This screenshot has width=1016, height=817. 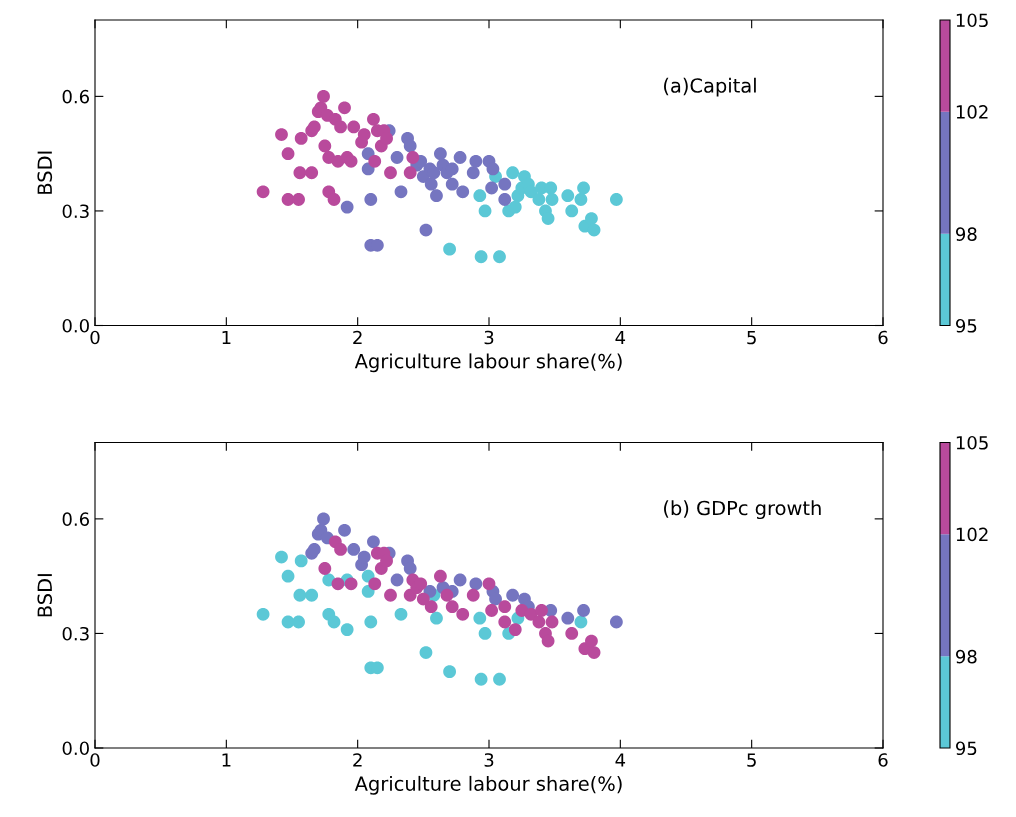 What do you see at coordinates (95, 760) in the screenshot?
I see `x-tick-label: 0` at bounding box center [95, 760].